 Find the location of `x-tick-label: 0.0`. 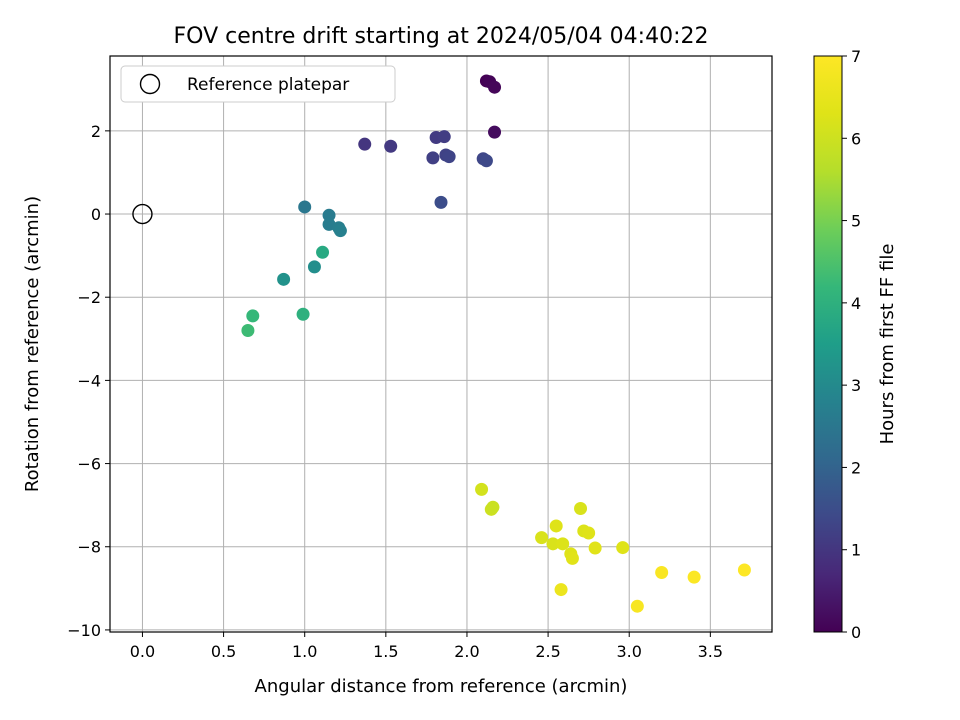

x-tick-label: 0.0 is located at coordinates (142, 651).